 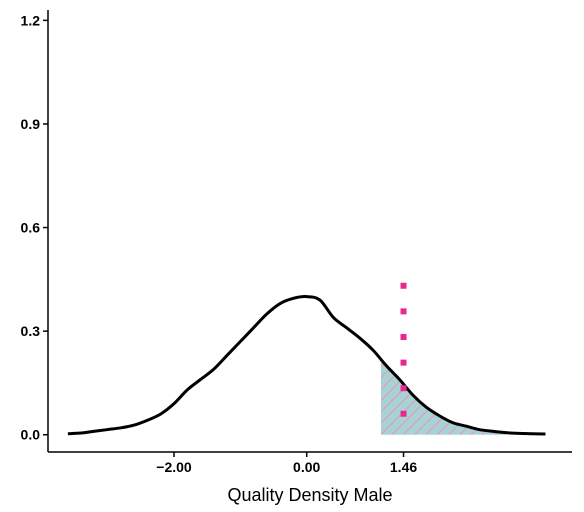 I want to click on shaded-area, so click(x=443, y=397).